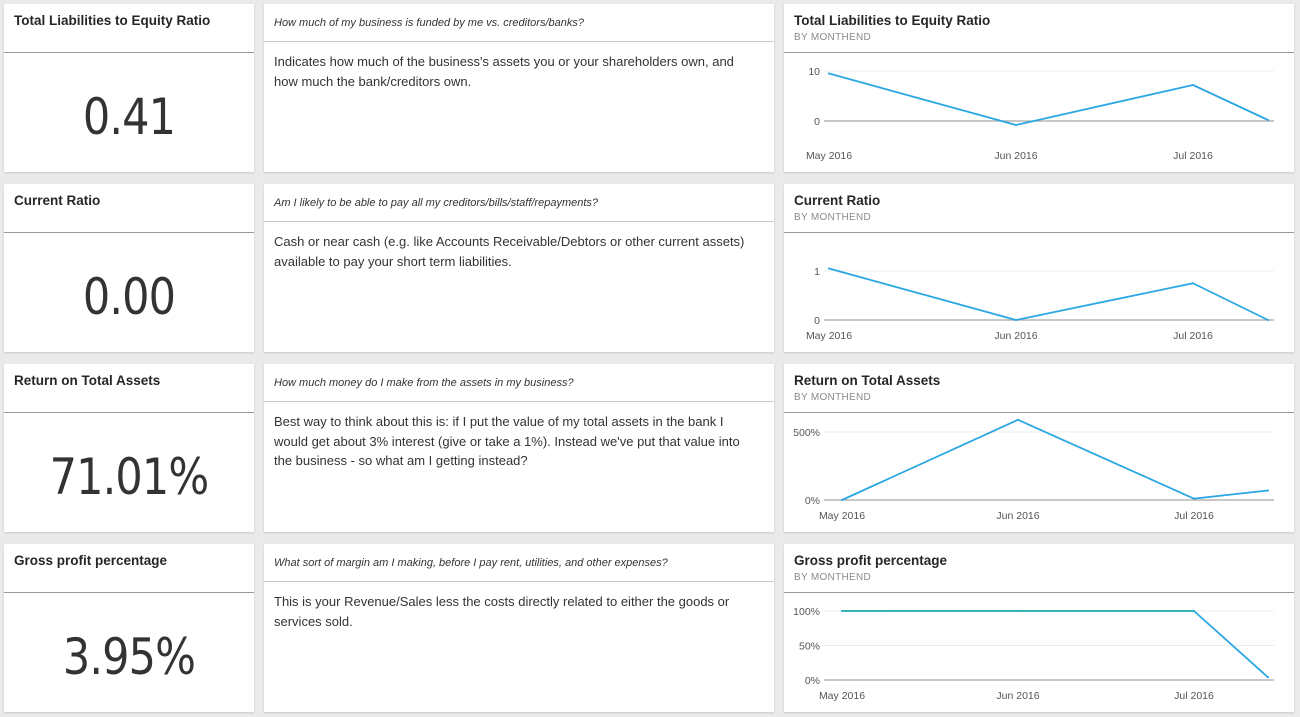  Describe the element at coordinates (112, 20) in the screenshot. I see `kpi-title: Total Liabilities to Equity Ratio` at that location.